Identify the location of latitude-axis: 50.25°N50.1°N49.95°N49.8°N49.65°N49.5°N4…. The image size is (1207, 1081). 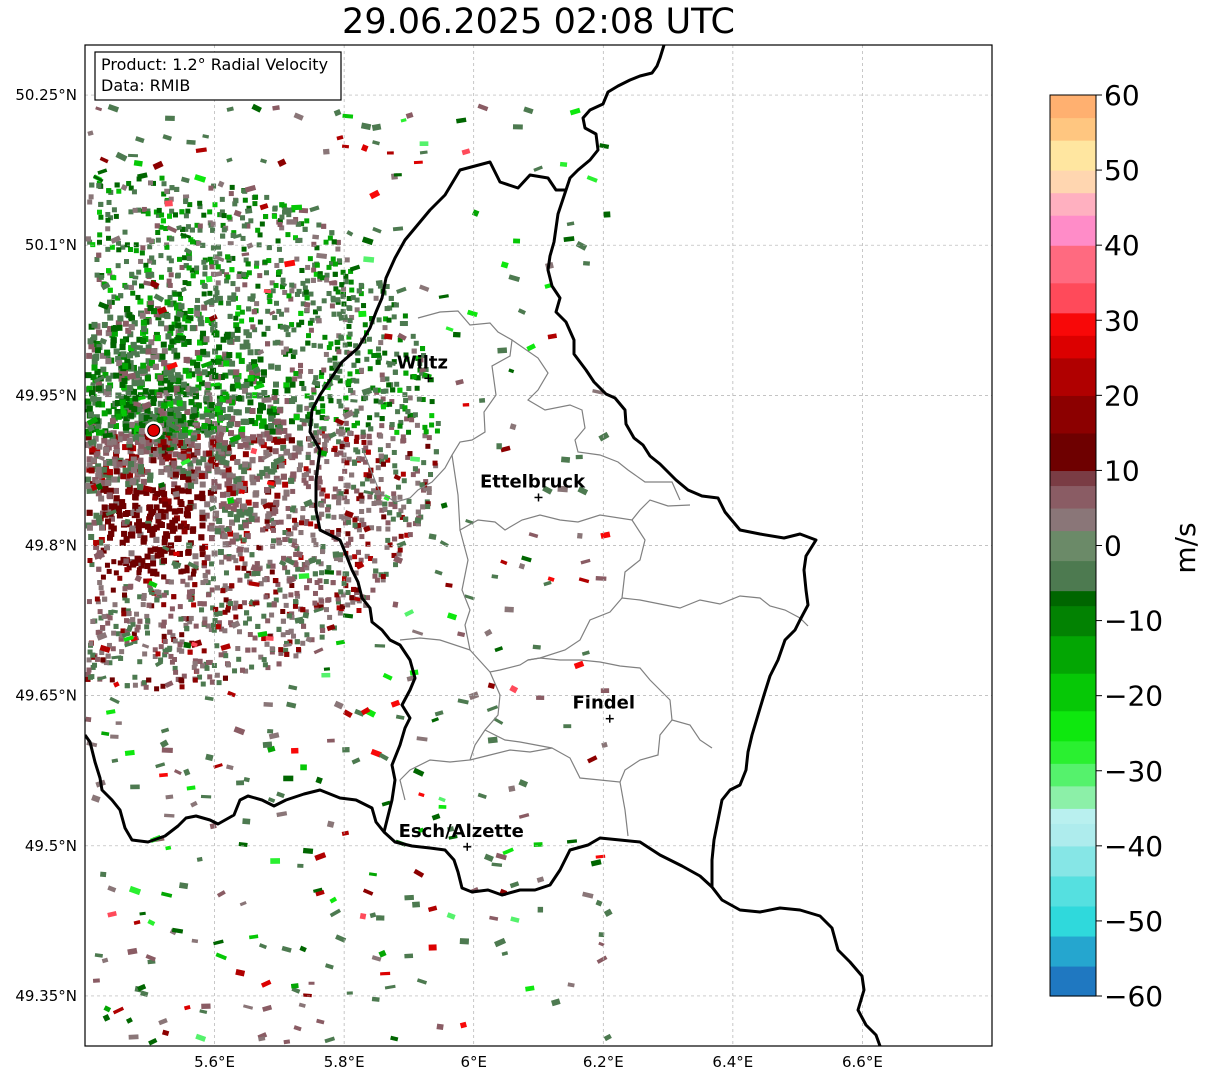
(46, 545).